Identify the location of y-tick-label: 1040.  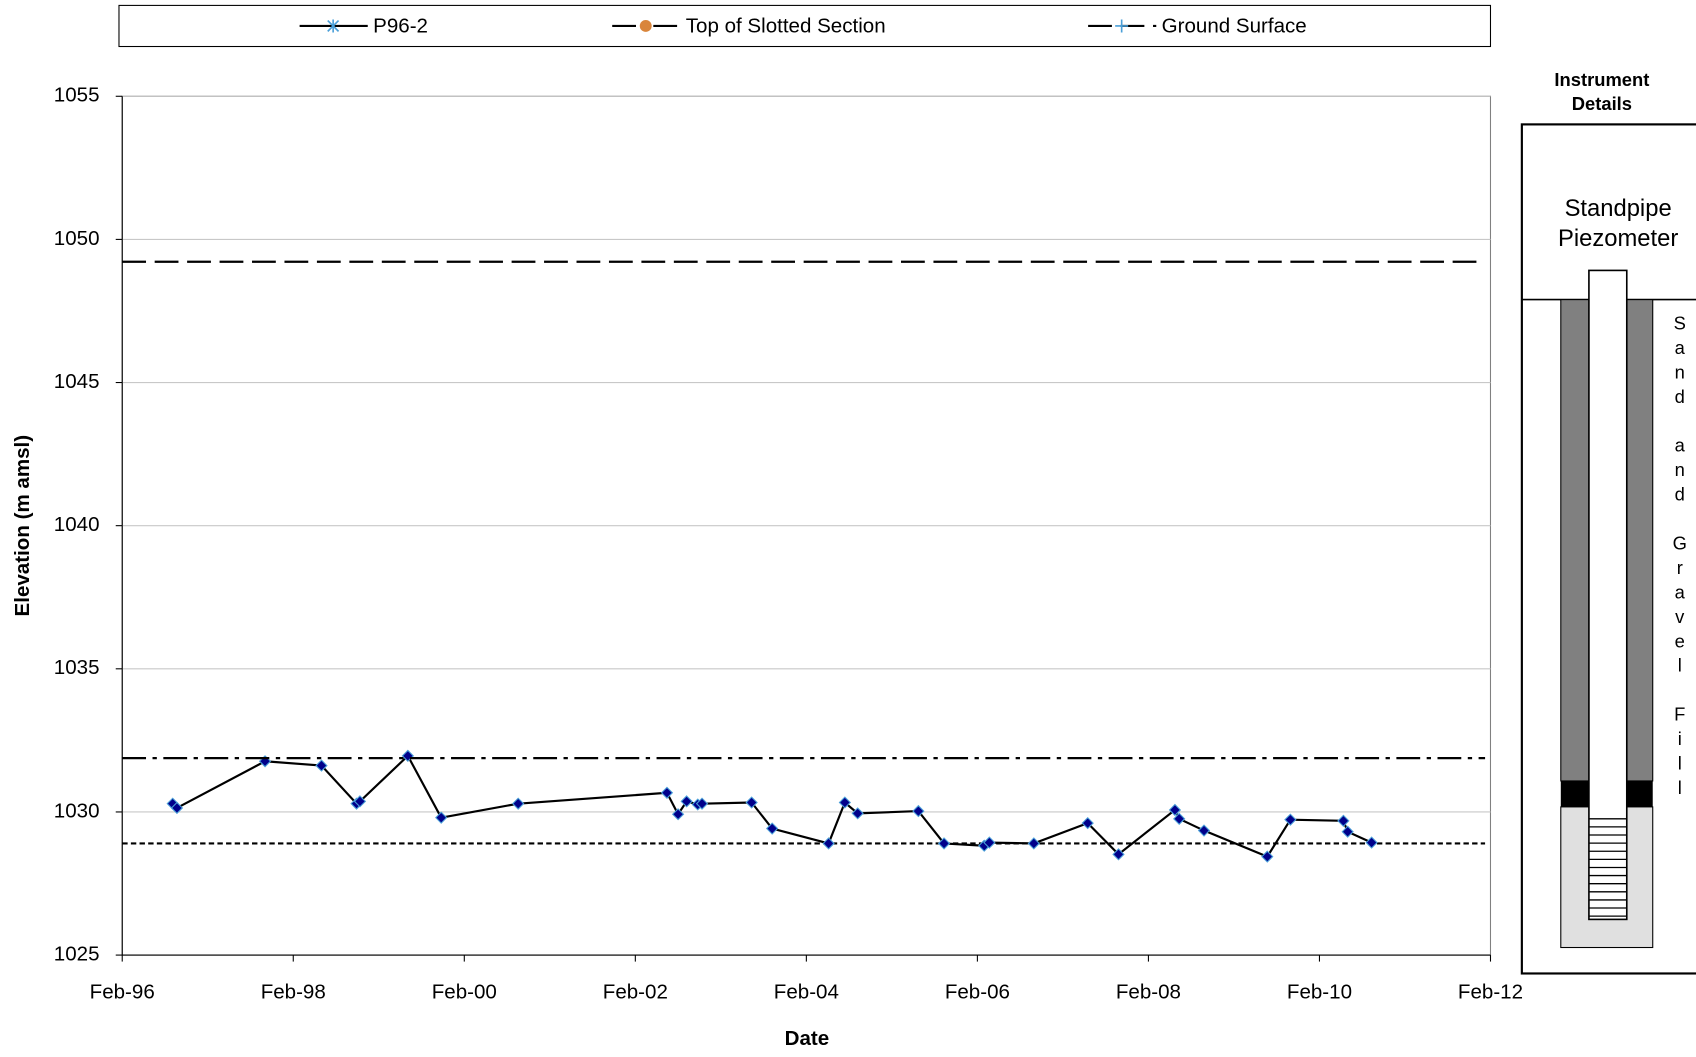
(77, 524).